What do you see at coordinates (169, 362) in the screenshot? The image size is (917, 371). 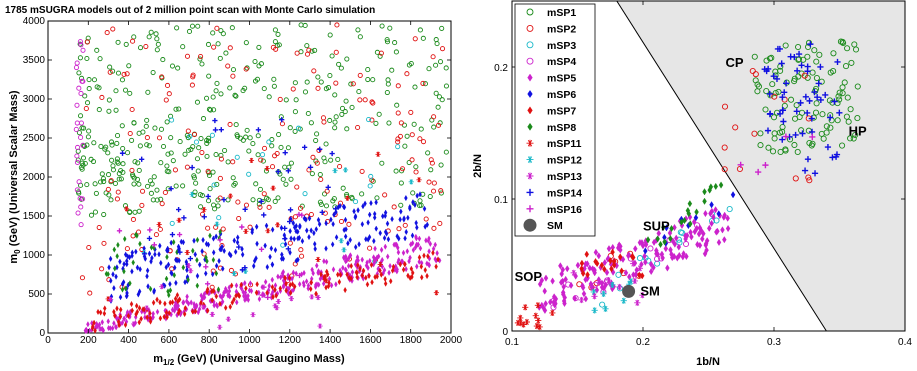 I see `left-xlabel-sub: 1/2` at bounding box center [169, 362].